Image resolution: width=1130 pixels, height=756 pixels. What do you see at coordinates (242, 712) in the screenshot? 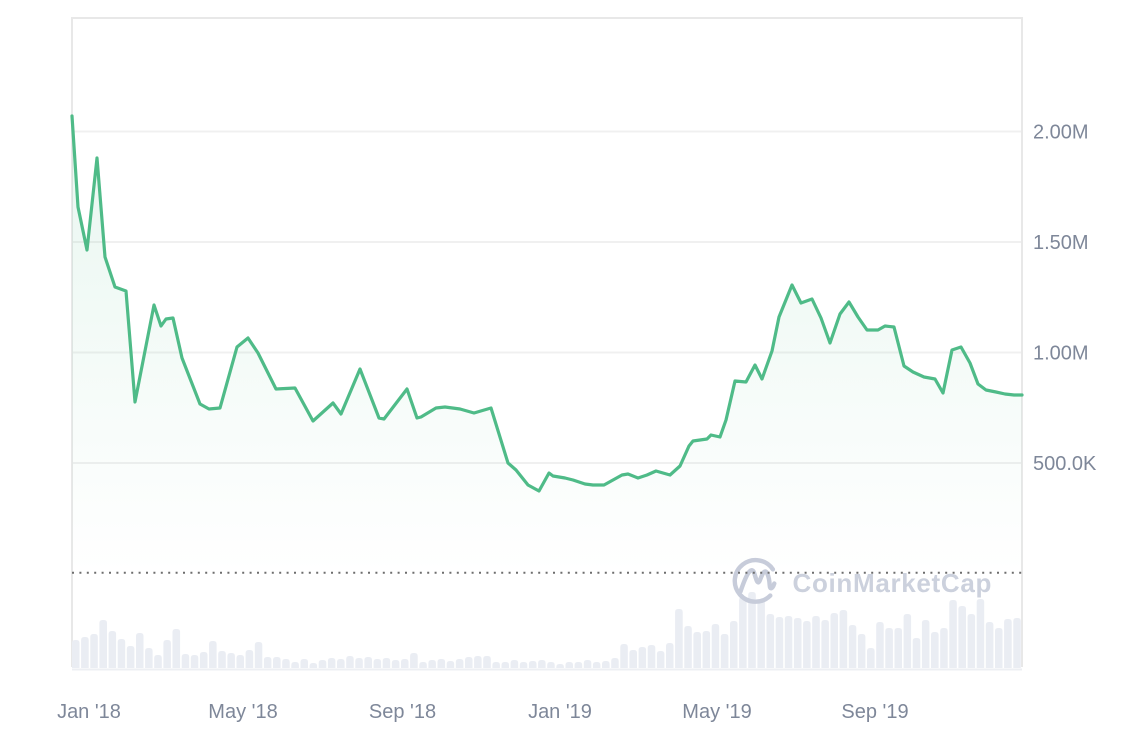
I see `svg-text: May '18` at bounding box center [242, 712].